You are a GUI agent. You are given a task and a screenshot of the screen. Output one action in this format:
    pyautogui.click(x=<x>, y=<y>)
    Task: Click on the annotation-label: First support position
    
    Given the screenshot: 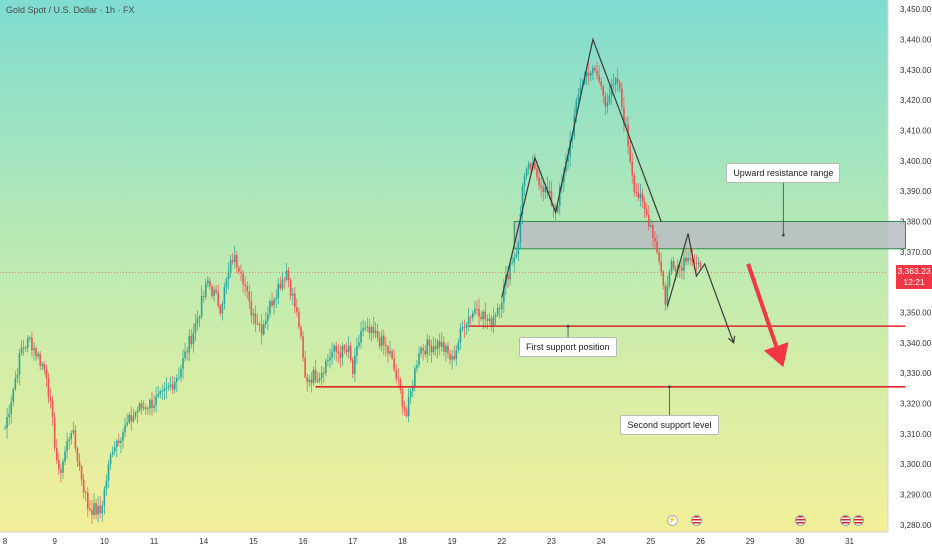 What is the action you would take?
    pyautogui.click(x=568, y=347)
    